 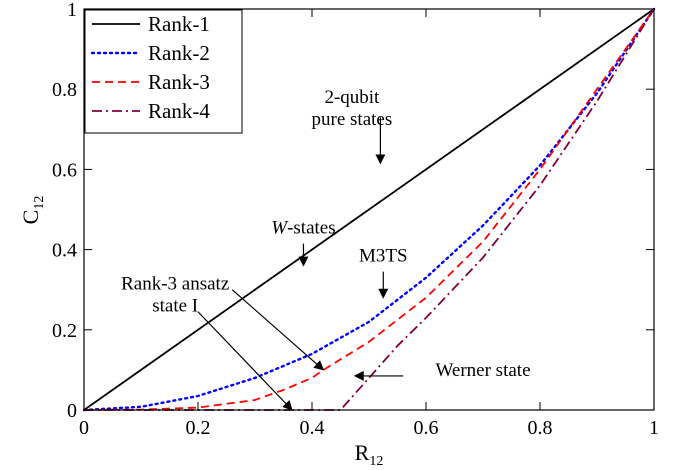 I want to click on x-tick-label: 0, so click(x=84, y=428).